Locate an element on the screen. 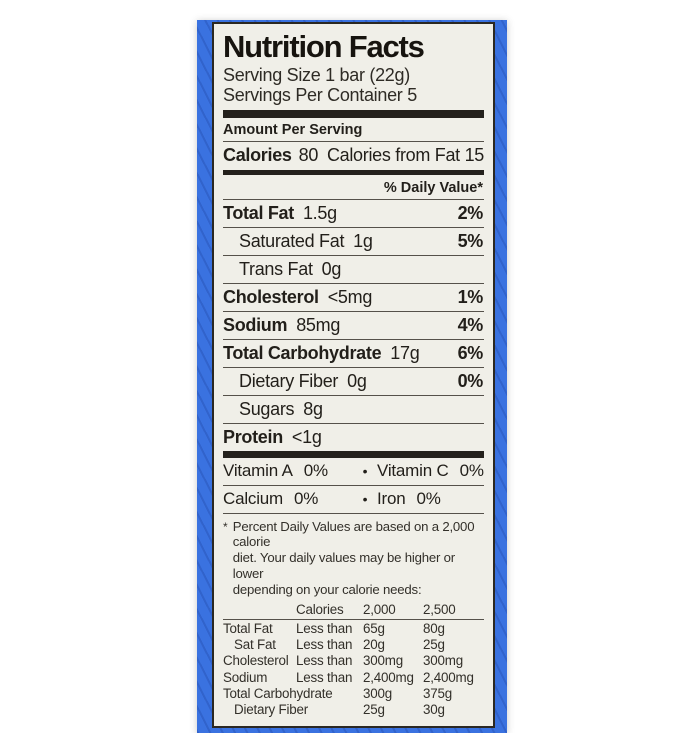  nutrient-name: Dietary Fiber is located at coordinates (289, 380).